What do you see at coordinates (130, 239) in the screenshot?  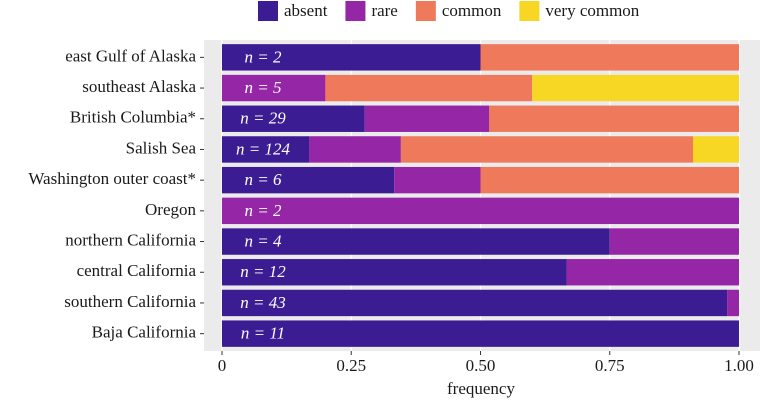 I see `y-tick-label: northern California` at bounding box center [130, 239].